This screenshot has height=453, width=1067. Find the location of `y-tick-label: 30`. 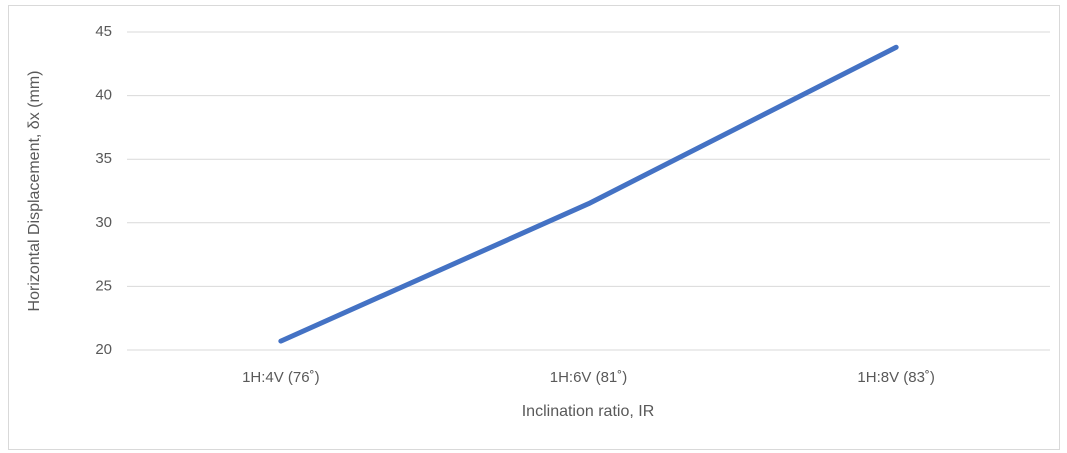

y-tick-label: 30 is located at coordinates (103, 222).